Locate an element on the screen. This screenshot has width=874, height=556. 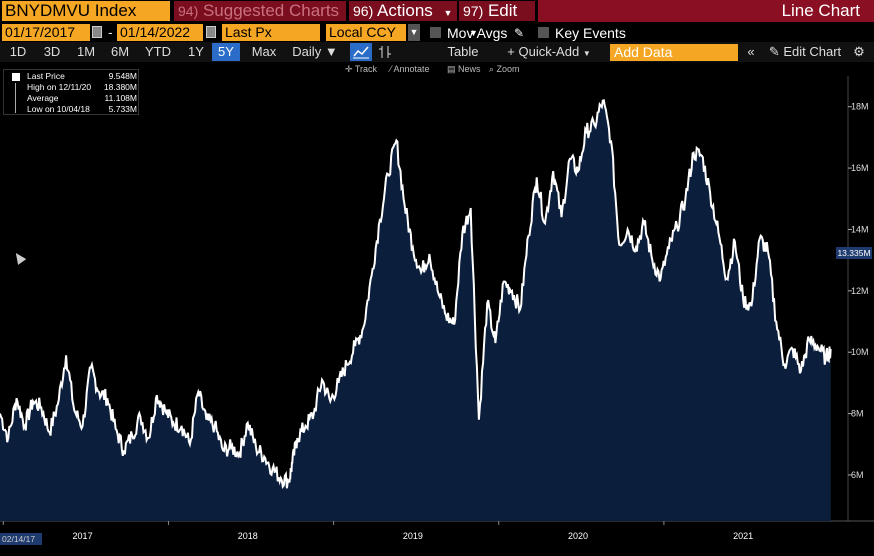
low-label: Low on 10/04/18 is located at coordinates (58, 109).